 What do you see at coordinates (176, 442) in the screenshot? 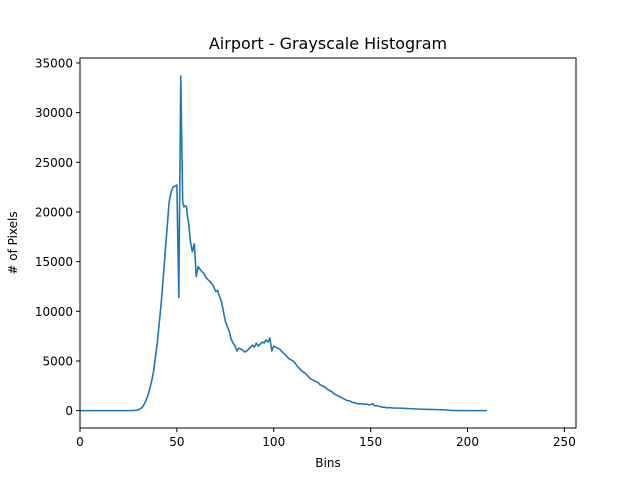
I see `x-tick-label: 50` at bounding box center [176, 442].